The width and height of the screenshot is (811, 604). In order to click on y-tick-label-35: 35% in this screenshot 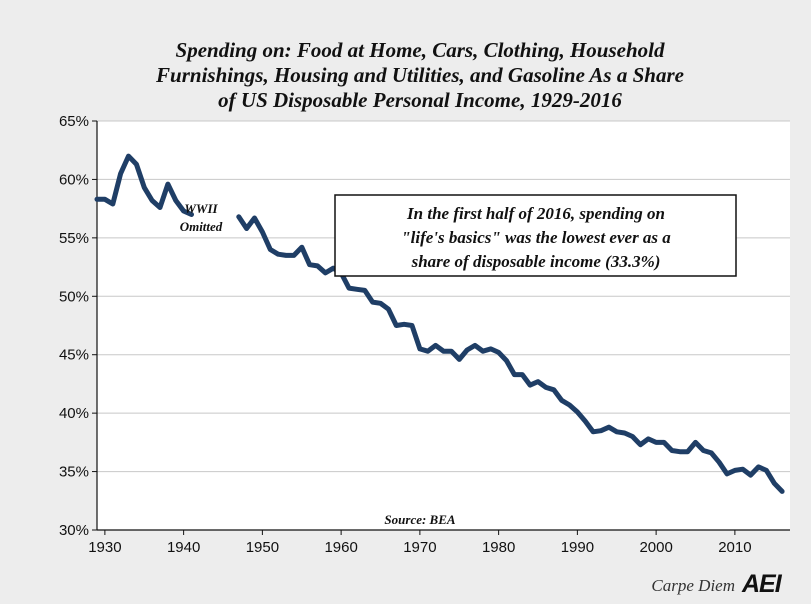, I will do `click(74, 472)`.